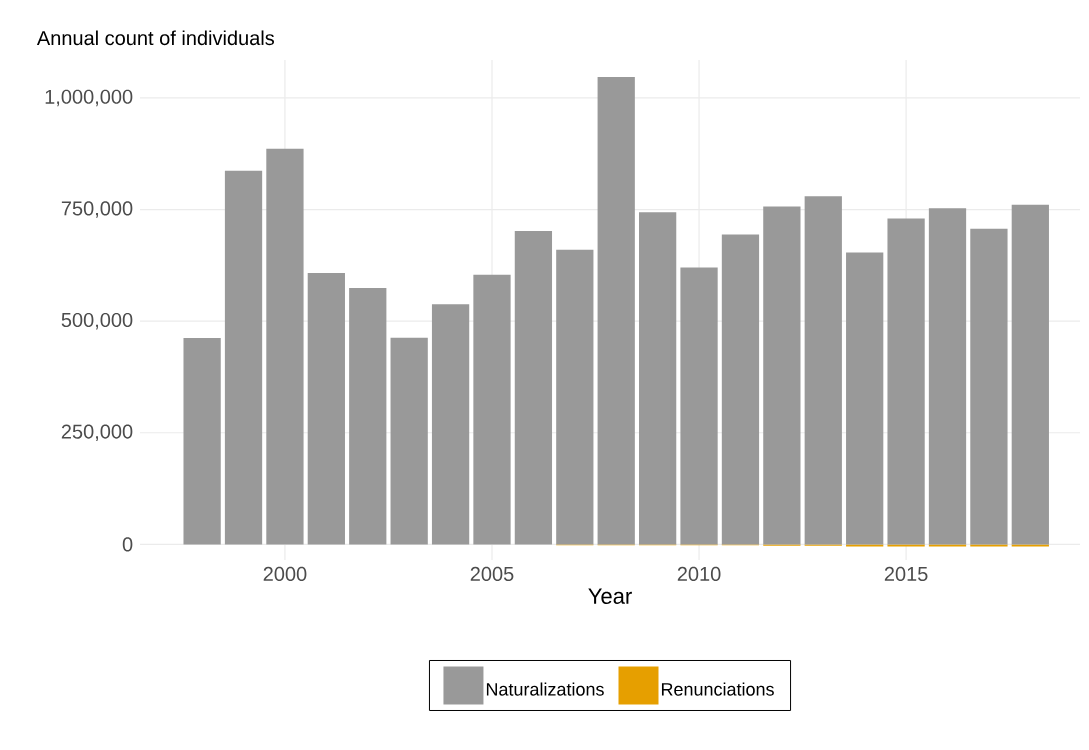  Describe the element at coordinates (89, 98) in the screenshot. I see `y-tick-label: 1,000,000` at that location.